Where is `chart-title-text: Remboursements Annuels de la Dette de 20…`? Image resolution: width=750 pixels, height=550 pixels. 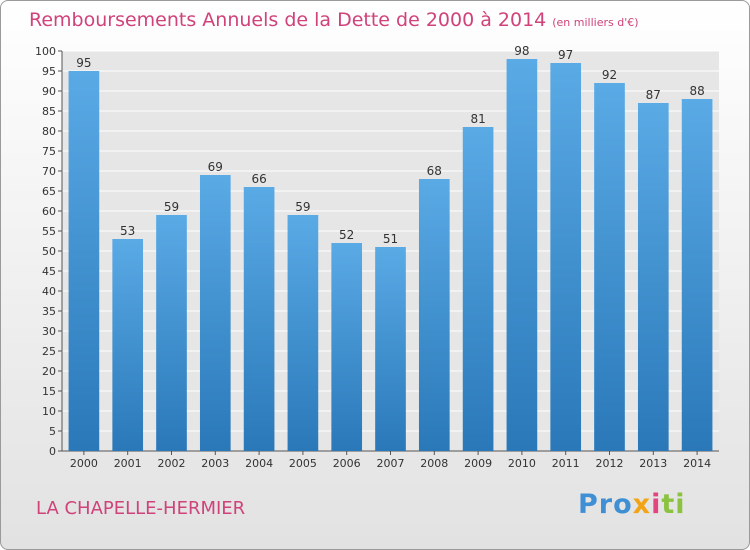 chart-title-text: Remboursements Annuels de la Dette de 20… is located at coordinates (288, 20).